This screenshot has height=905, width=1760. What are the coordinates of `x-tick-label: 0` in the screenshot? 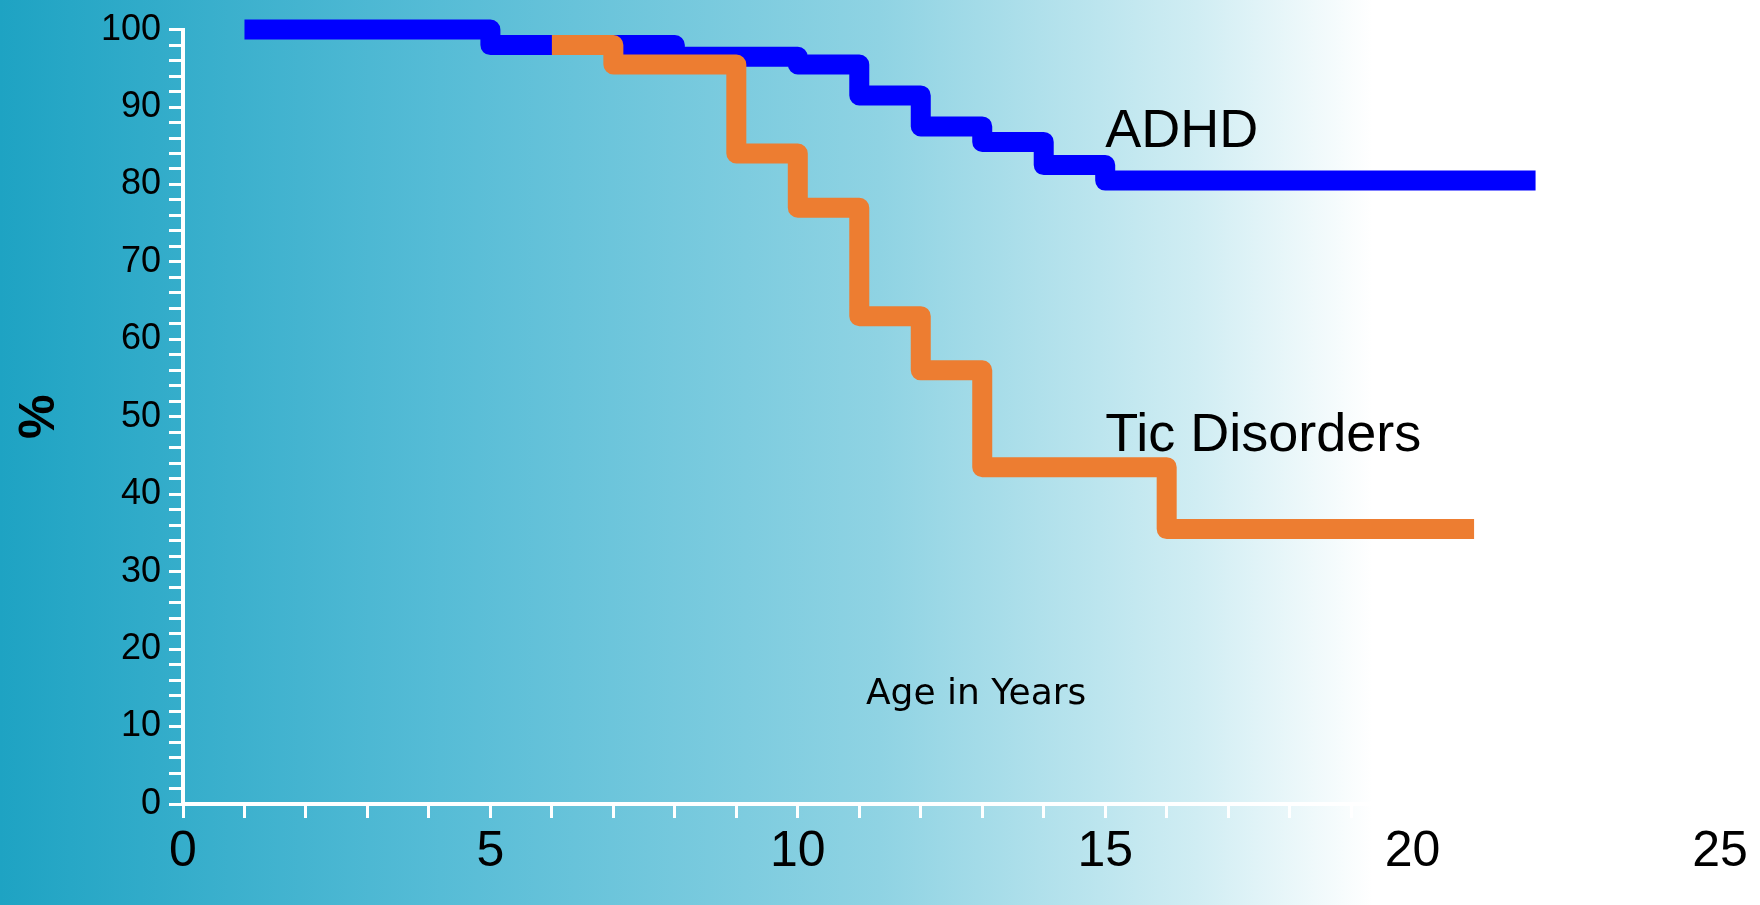 It's located at (183, 848).